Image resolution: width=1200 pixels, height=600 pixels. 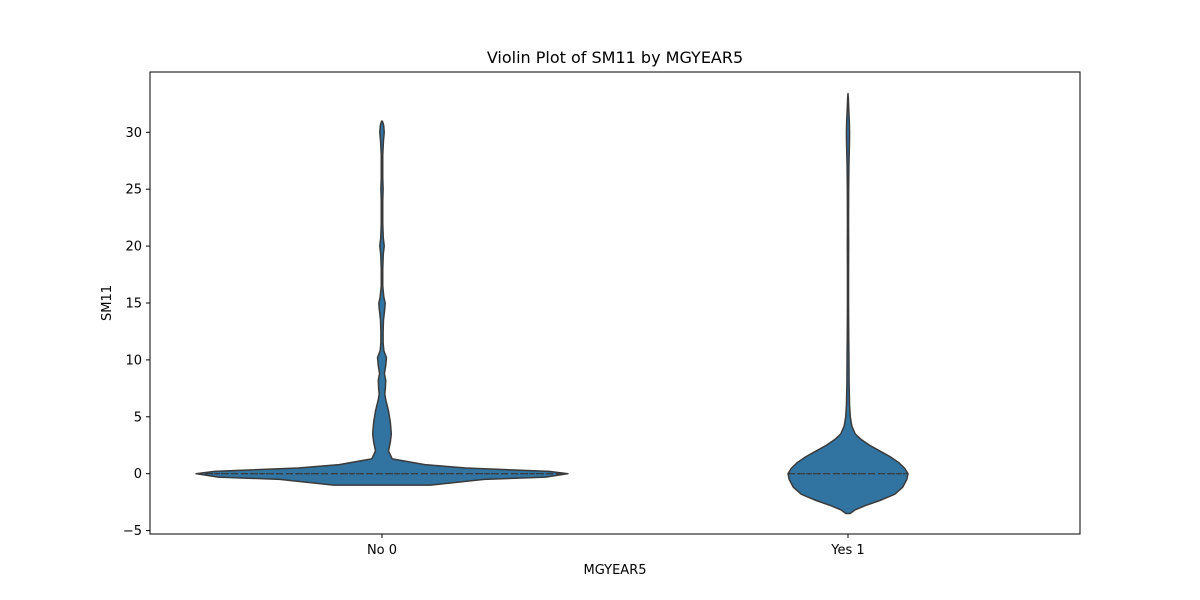 I want to click on x-axis-label: MGYEAR5, so click(x=615, y=570).